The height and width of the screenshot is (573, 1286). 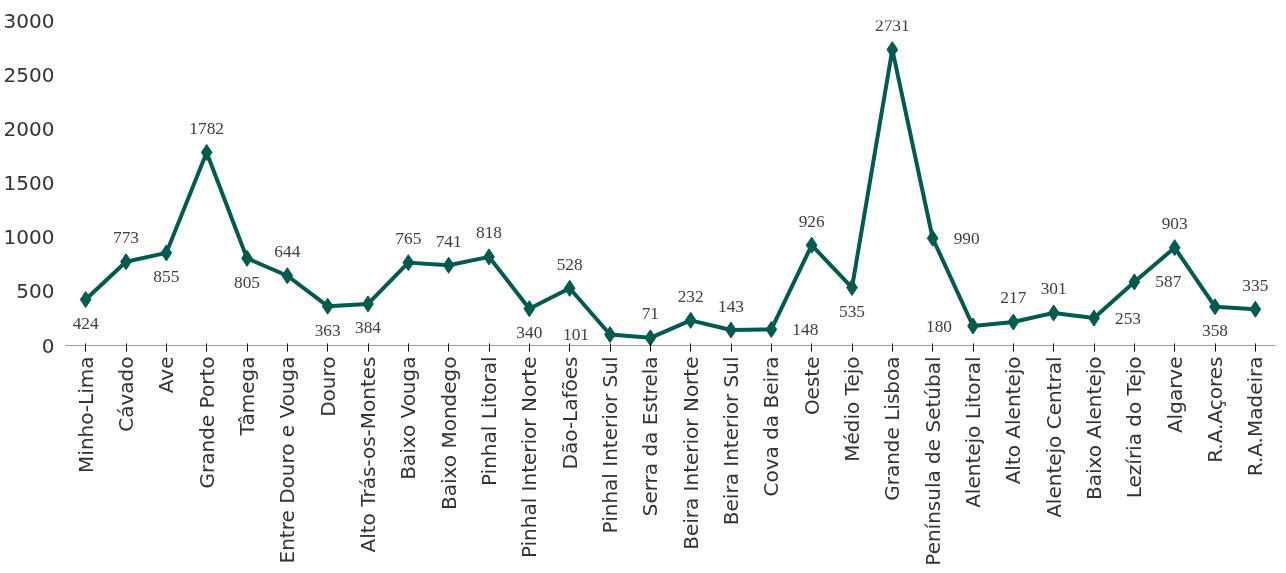 I want to click on data-label: 535, so click(x=852, y=312).